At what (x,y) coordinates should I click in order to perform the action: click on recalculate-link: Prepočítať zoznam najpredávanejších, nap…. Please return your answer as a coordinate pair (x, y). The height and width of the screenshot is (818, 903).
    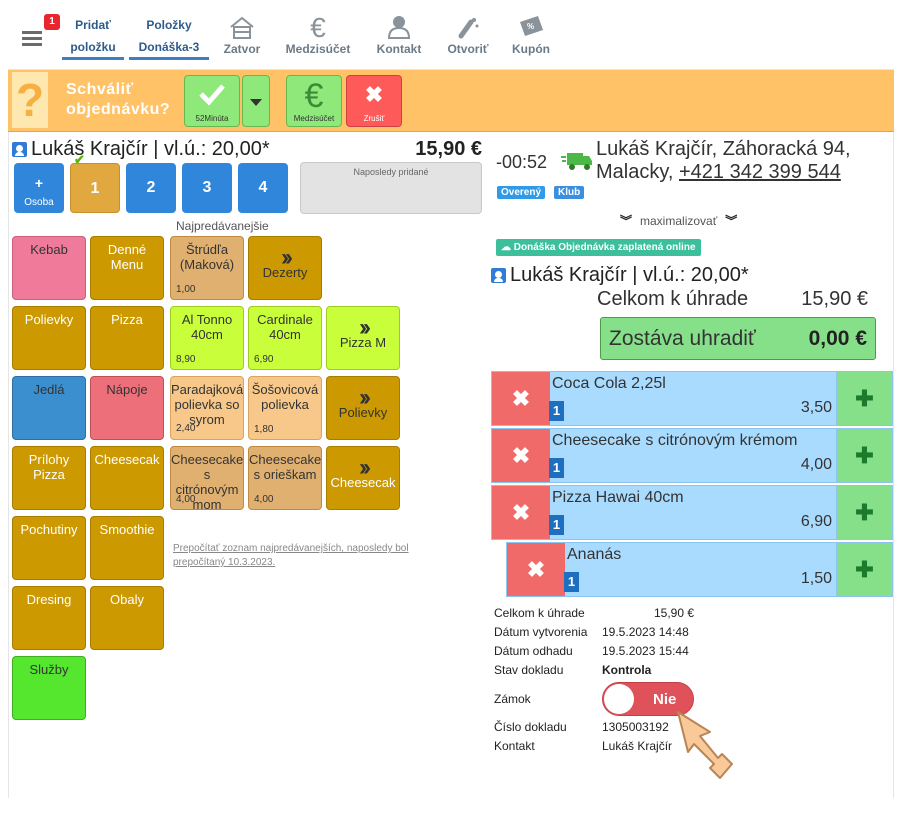
    Looking at the image, I should click on (291, 555).